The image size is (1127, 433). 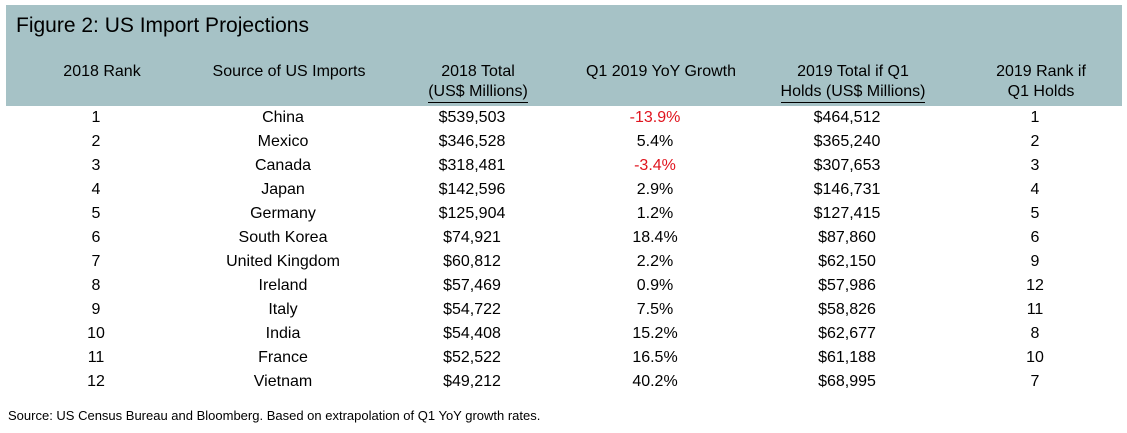 I want to click on cell-q1-growth: 2.9%, so click(x=655, y=189).